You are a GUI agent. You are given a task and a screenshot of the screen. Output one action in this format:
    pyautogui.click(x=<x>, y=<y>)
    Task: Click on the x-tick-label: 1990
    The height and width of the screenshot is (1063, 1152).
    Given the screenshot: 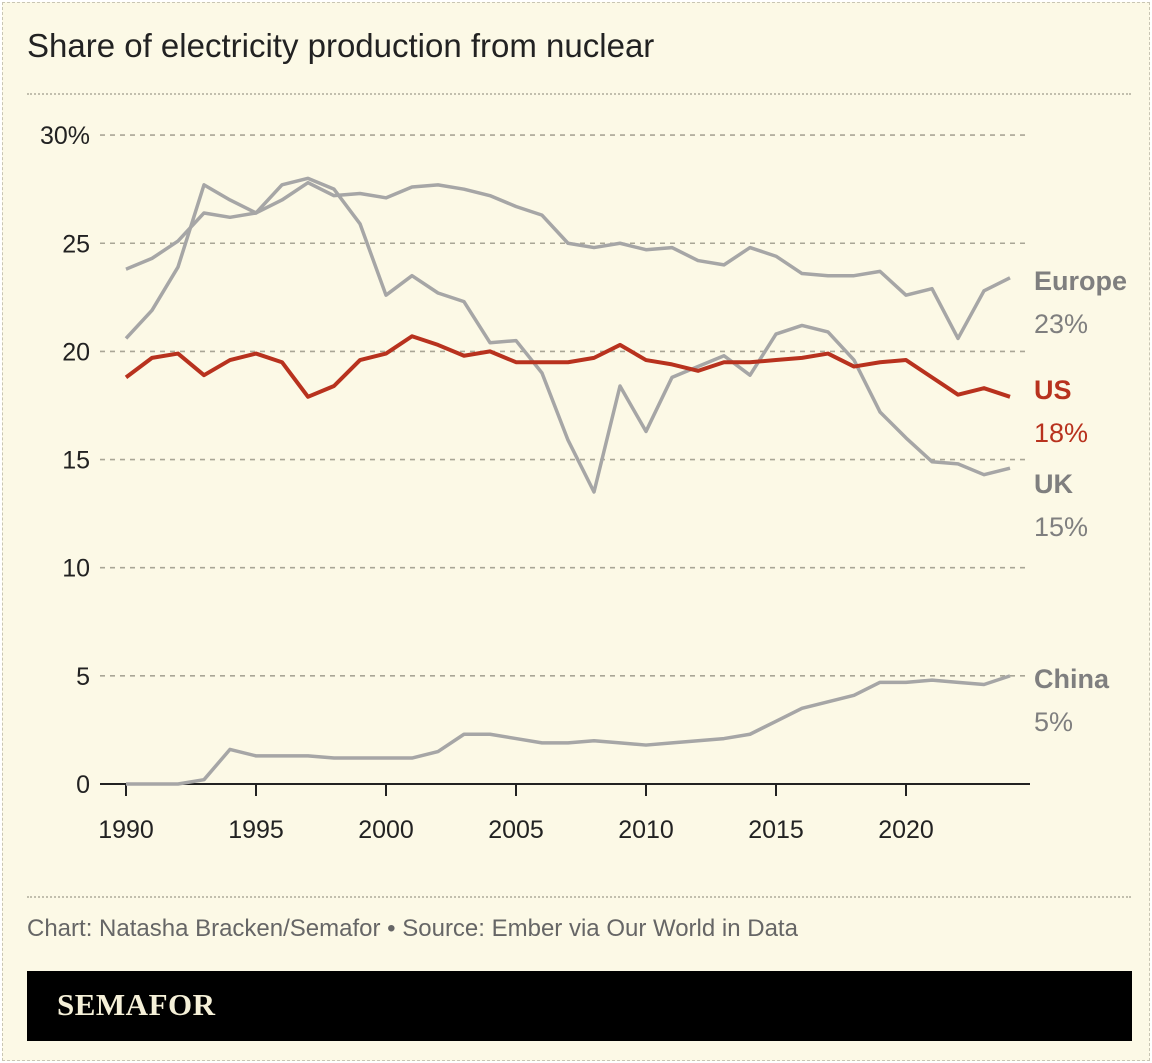 What is the action you would take?
    pyautogui.click(x=126, y=830)
    